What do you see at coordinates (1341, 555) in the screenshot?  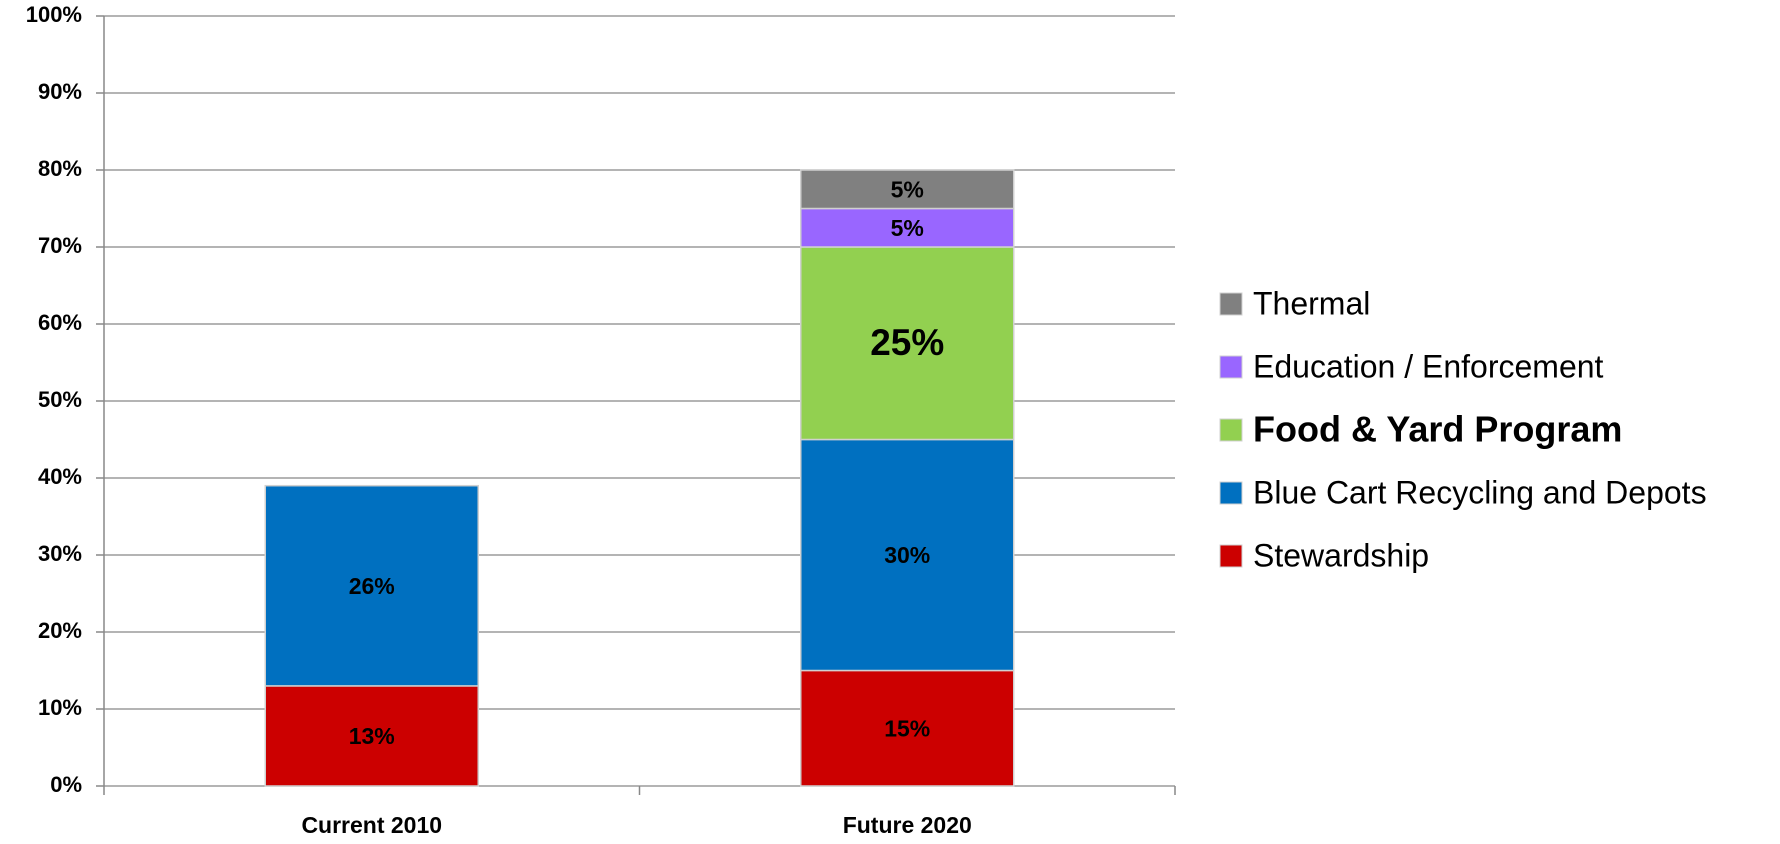 I see `legend-label: Stewardship` at bounding box center [1341, 555].